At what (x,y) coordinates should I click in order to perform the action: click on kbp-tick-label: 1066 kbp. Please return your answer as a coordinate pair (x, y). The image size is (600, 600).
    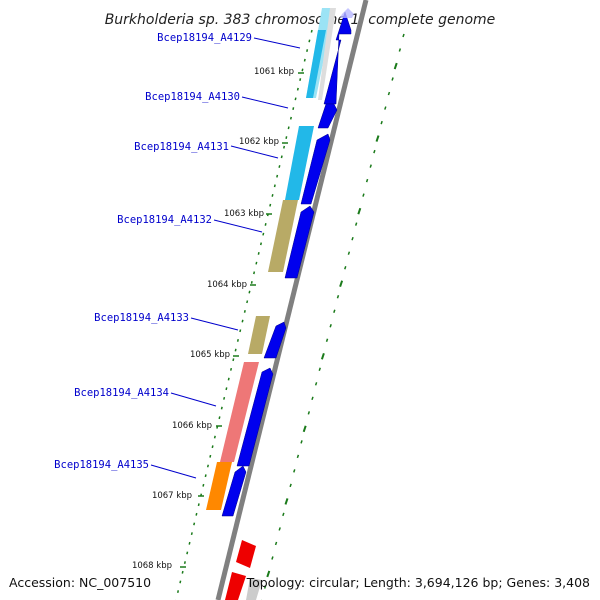
    Looking at the image, I should click on (192, 426).